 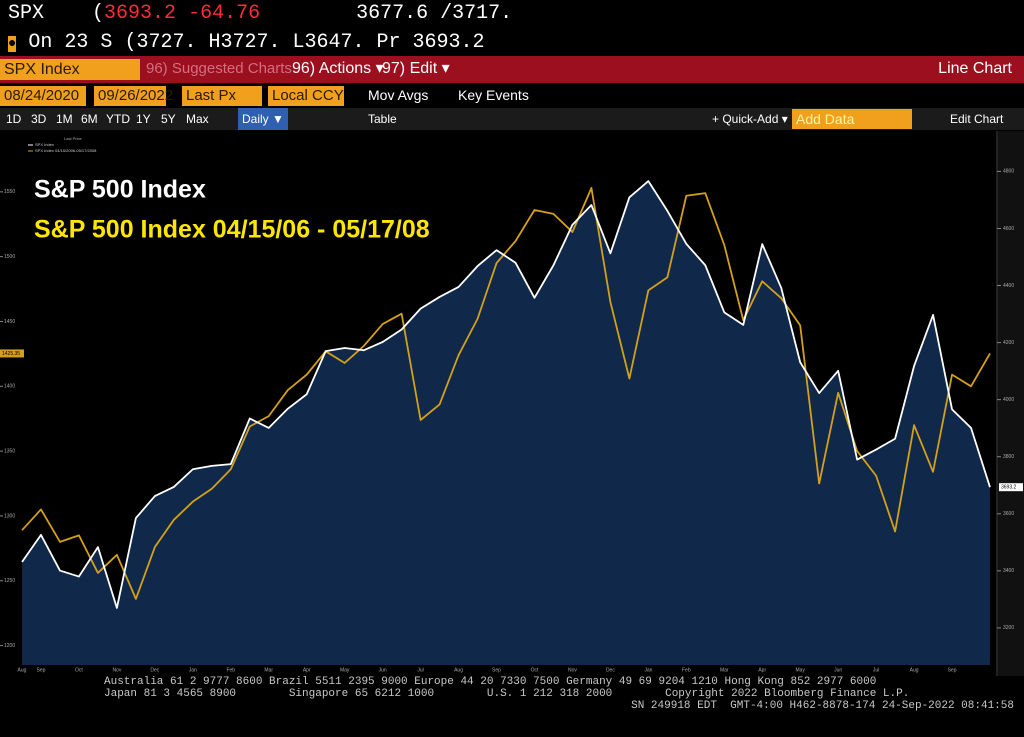 What do you see at coordinates (73, 138) in the screenshot?
I see `legend-title: Last Price` at bounding box center [73, 138].